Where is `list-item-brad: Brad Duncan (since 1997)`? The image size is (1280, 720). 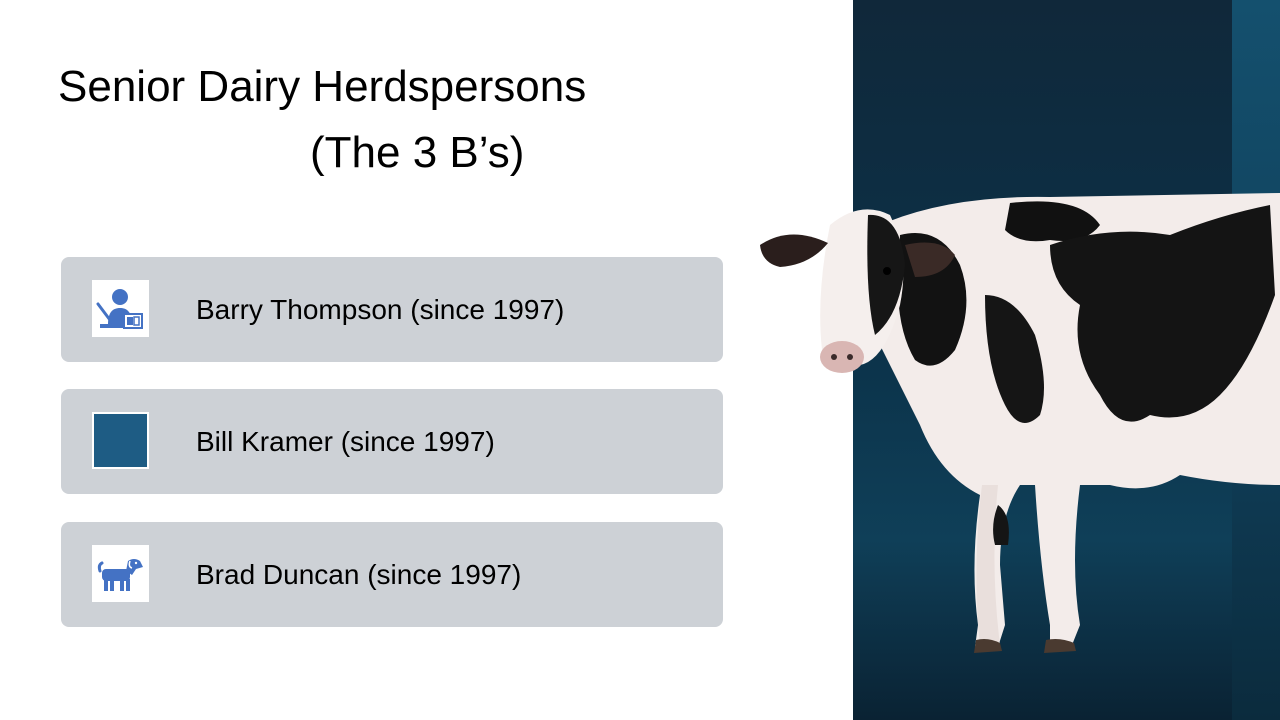 list-item-brad: Brad Duncan (since 1997) is located at coordinates (392, 574).